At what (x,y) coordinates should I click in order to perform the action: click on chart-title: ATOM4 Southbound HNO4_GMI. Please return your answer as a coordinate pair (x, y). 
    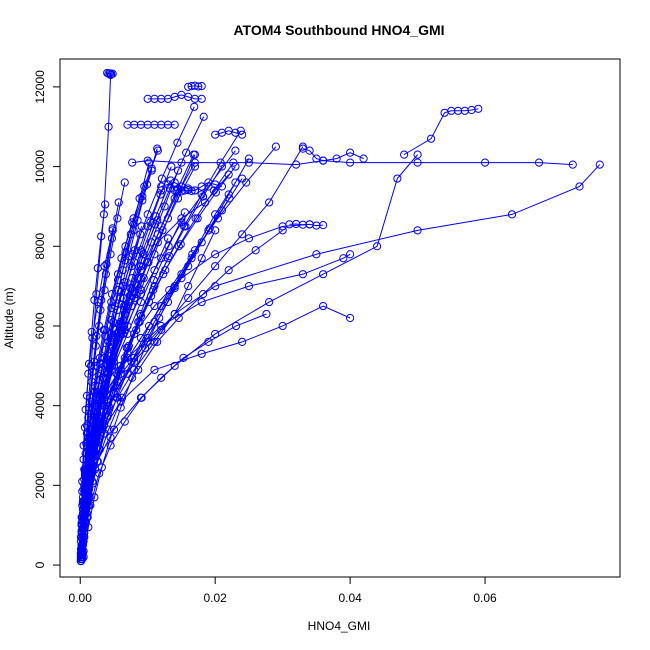
    Looking at the image, I should click on (338, 30).